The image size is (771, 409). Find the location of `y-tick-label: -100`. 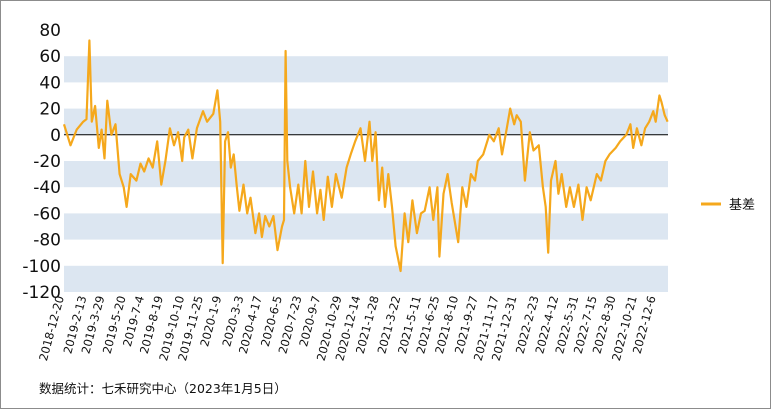

y-tick-label: -100 is located at coordinates (41, 267).